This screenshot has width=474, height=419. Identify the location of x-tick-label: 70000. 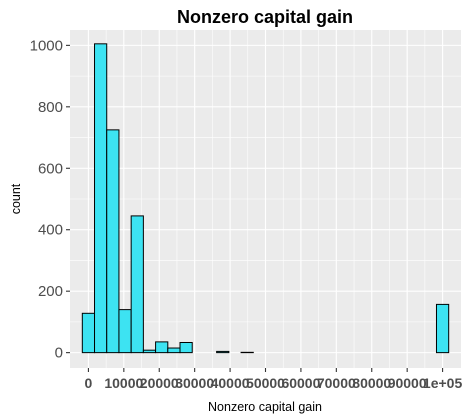
(336, 383).